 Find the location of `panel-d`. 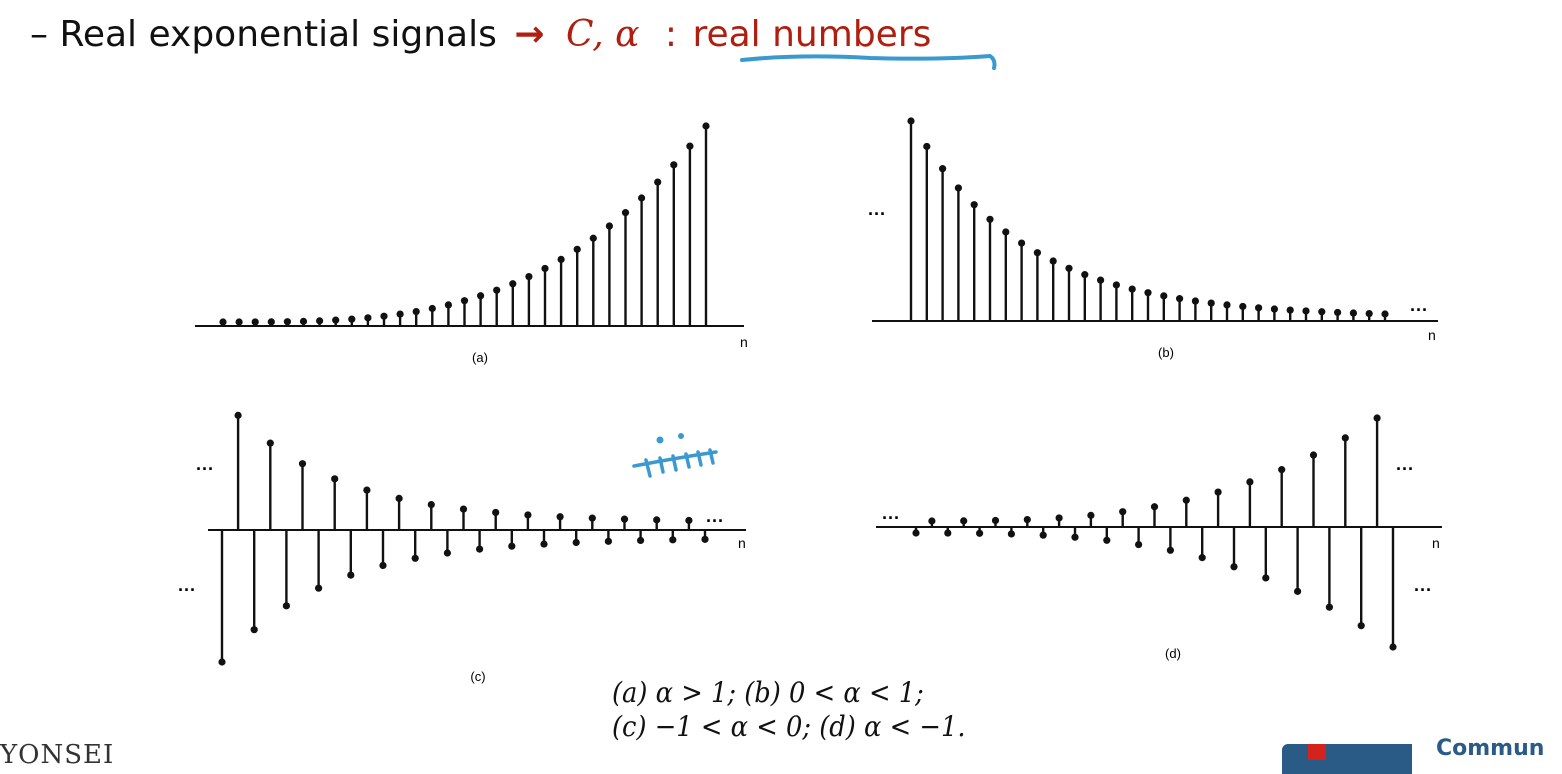

panel-d is located at coordinates (1159, 532).